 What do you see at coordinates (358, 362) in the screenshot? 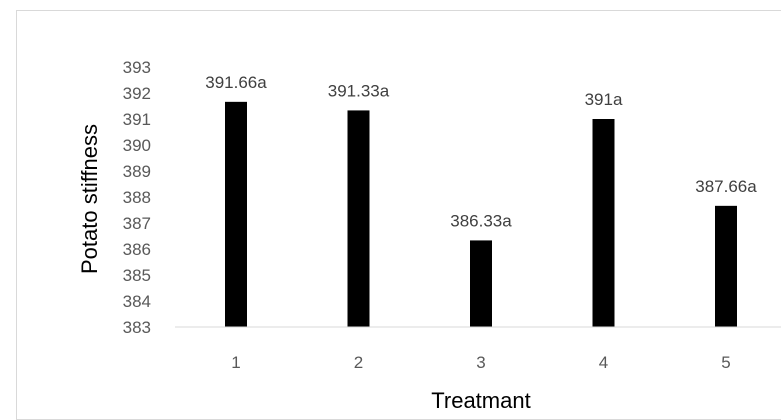
I see `x-tick-label: 2` at bounding box center [358, 362].